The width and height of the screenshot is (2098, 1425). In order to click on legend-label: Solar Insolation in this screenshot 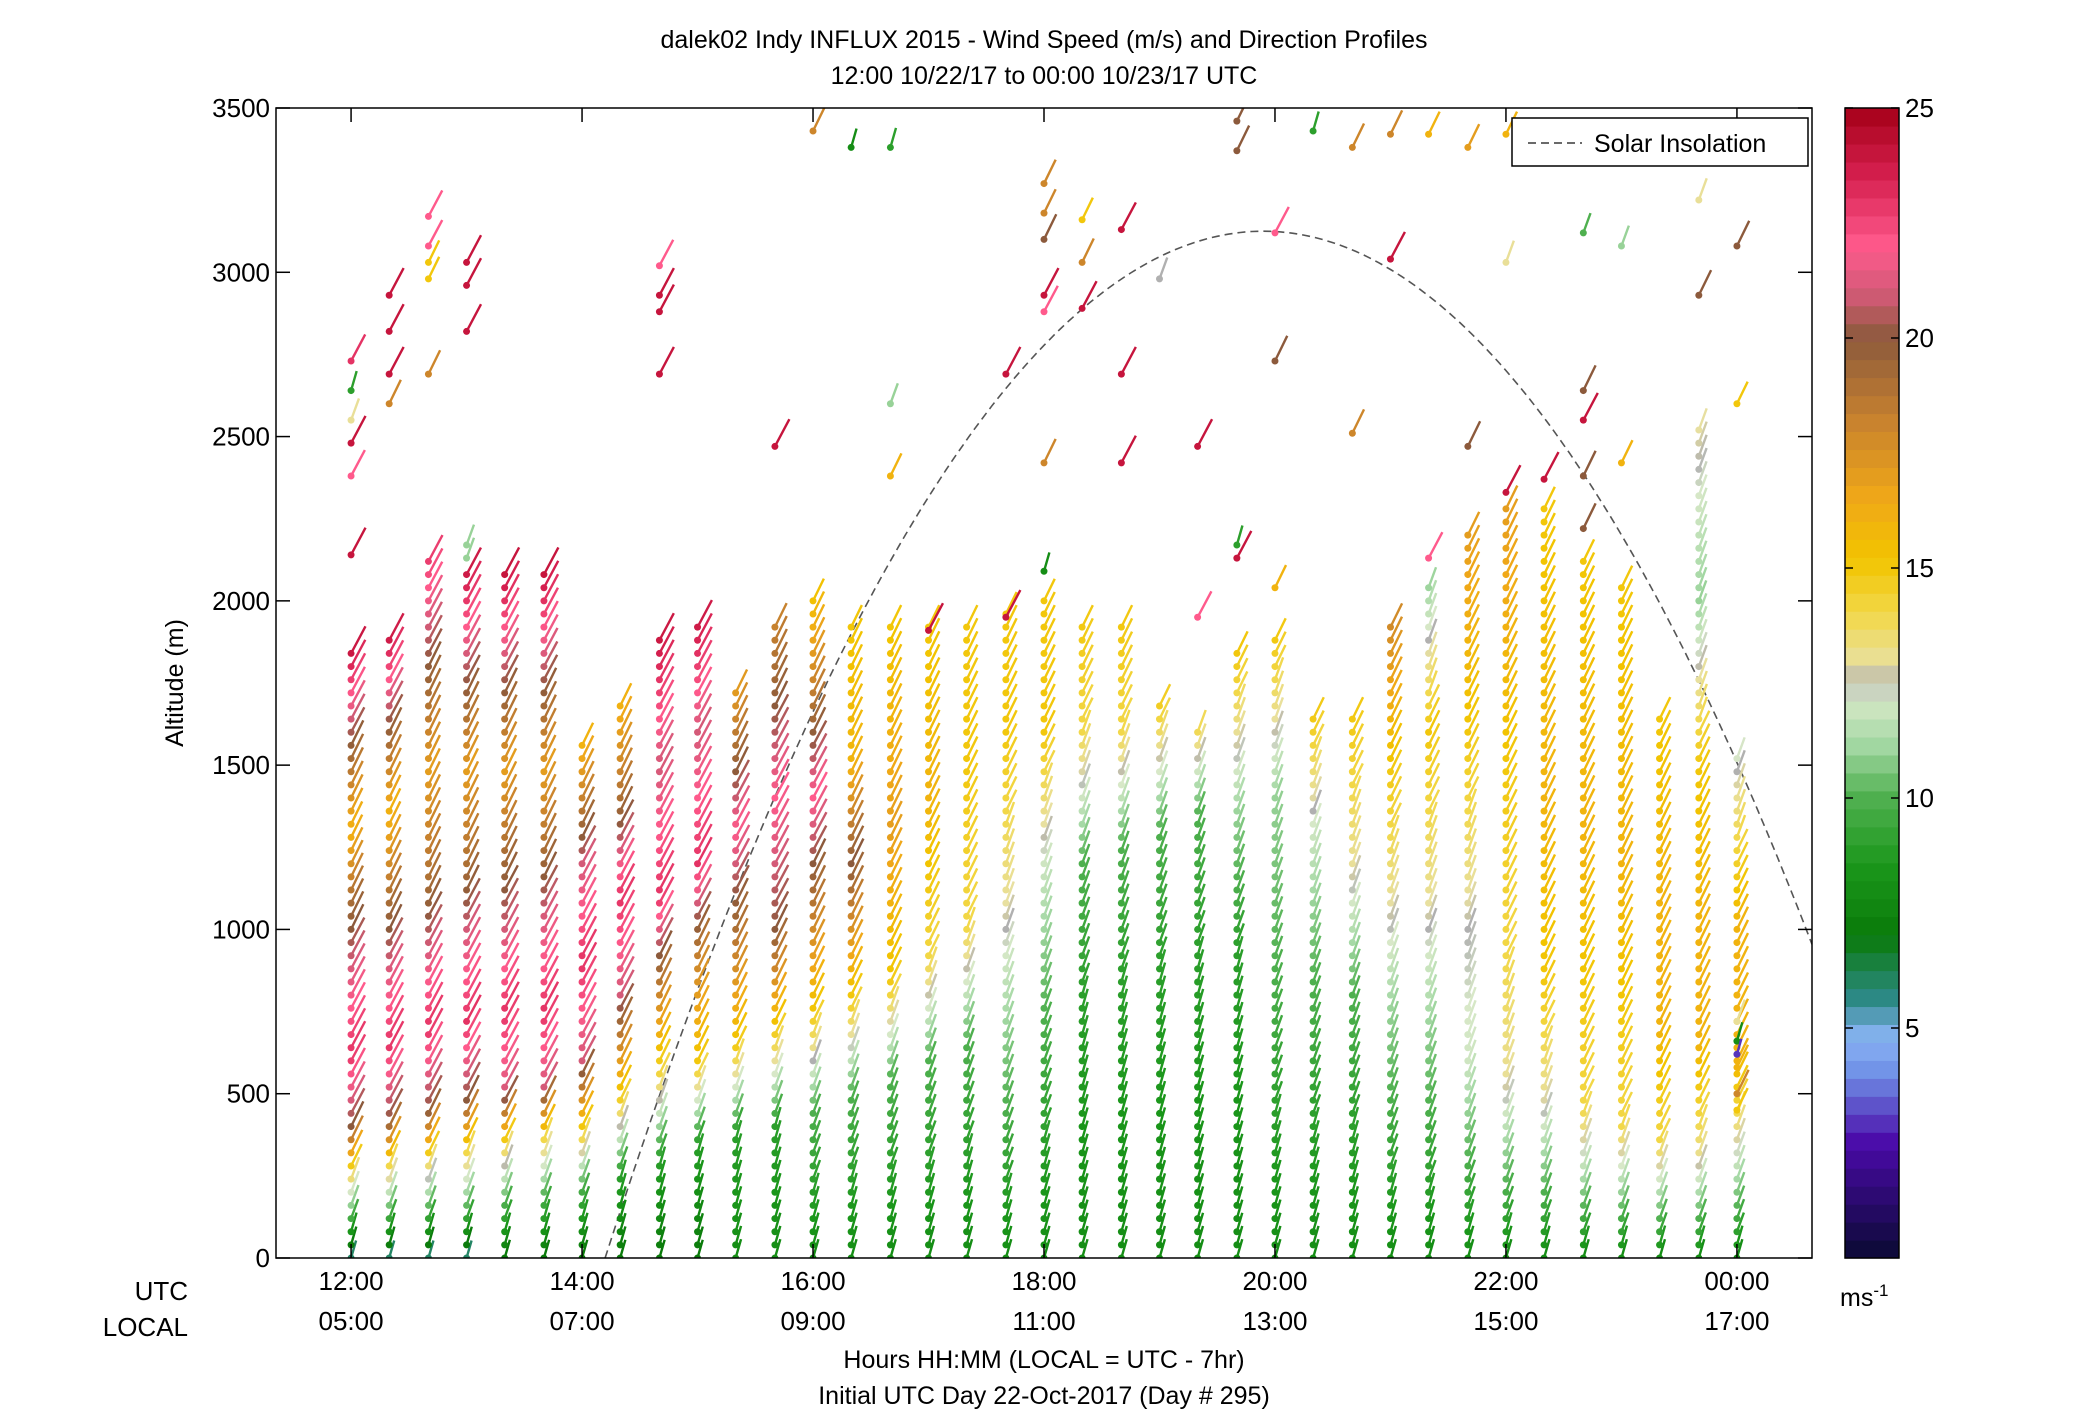, I will do `click(1680, 144)`.